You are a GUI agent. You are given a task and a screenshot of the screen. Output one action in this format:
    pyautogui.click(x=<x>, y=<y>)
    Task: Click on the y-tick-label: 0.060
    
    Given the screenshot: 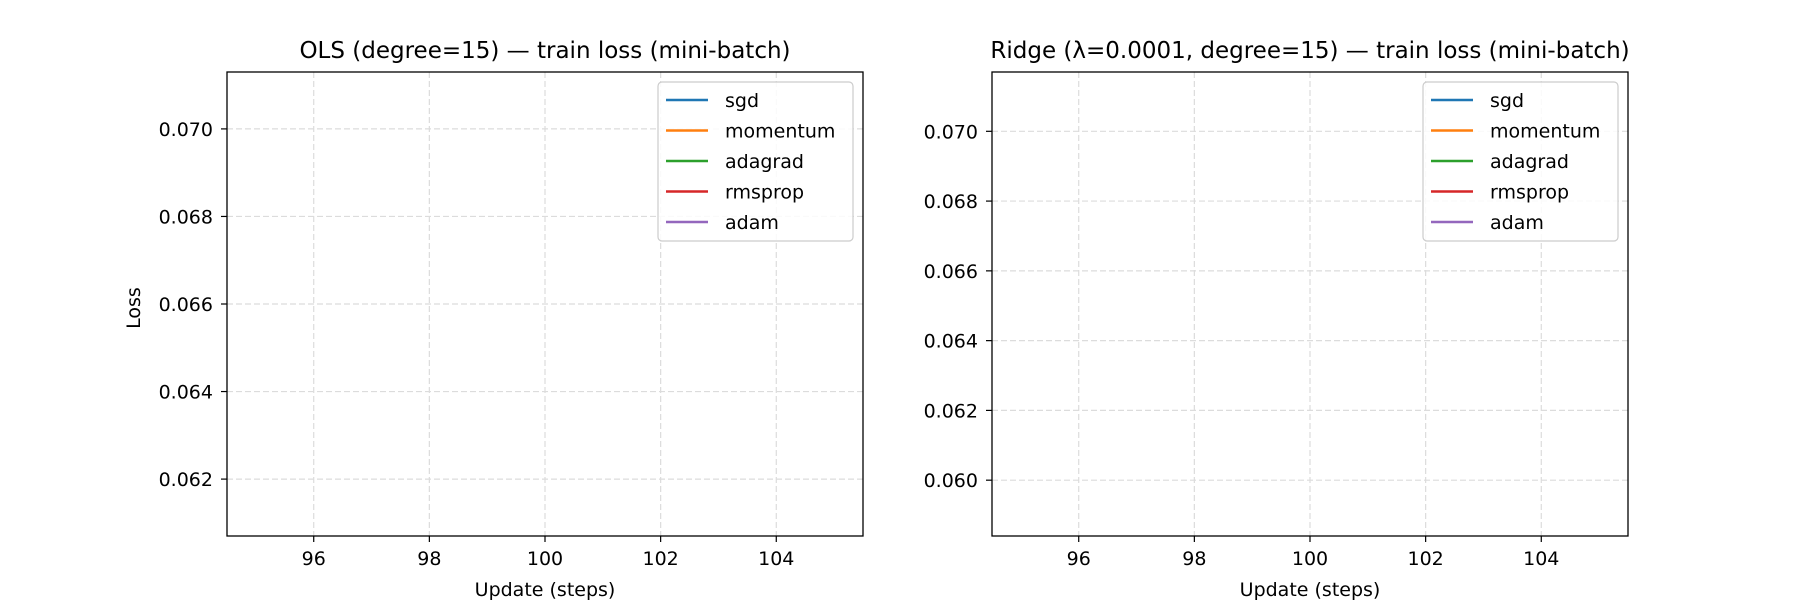 What is the action you would take?
    pyautogui.click(x=951, y=481)
    